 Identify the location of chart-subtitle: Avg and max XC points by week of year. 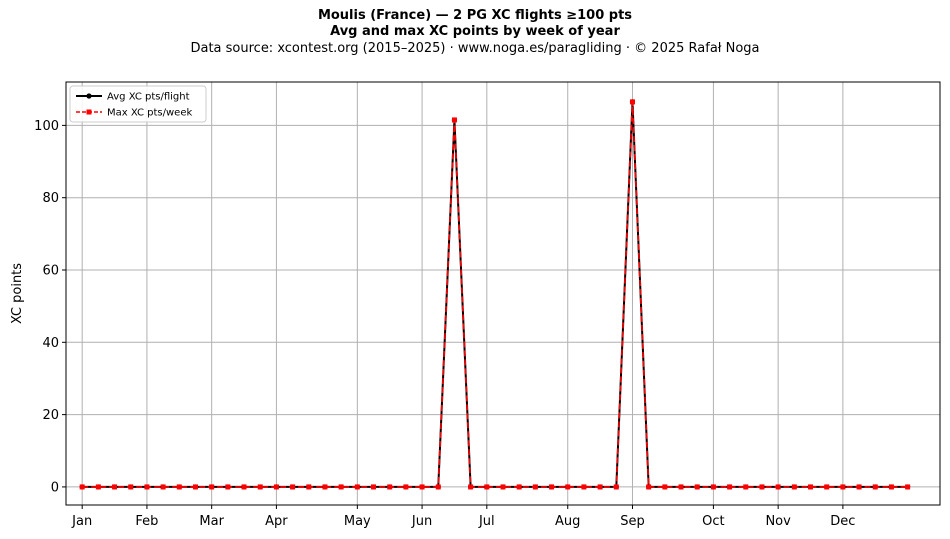
(475, 31).